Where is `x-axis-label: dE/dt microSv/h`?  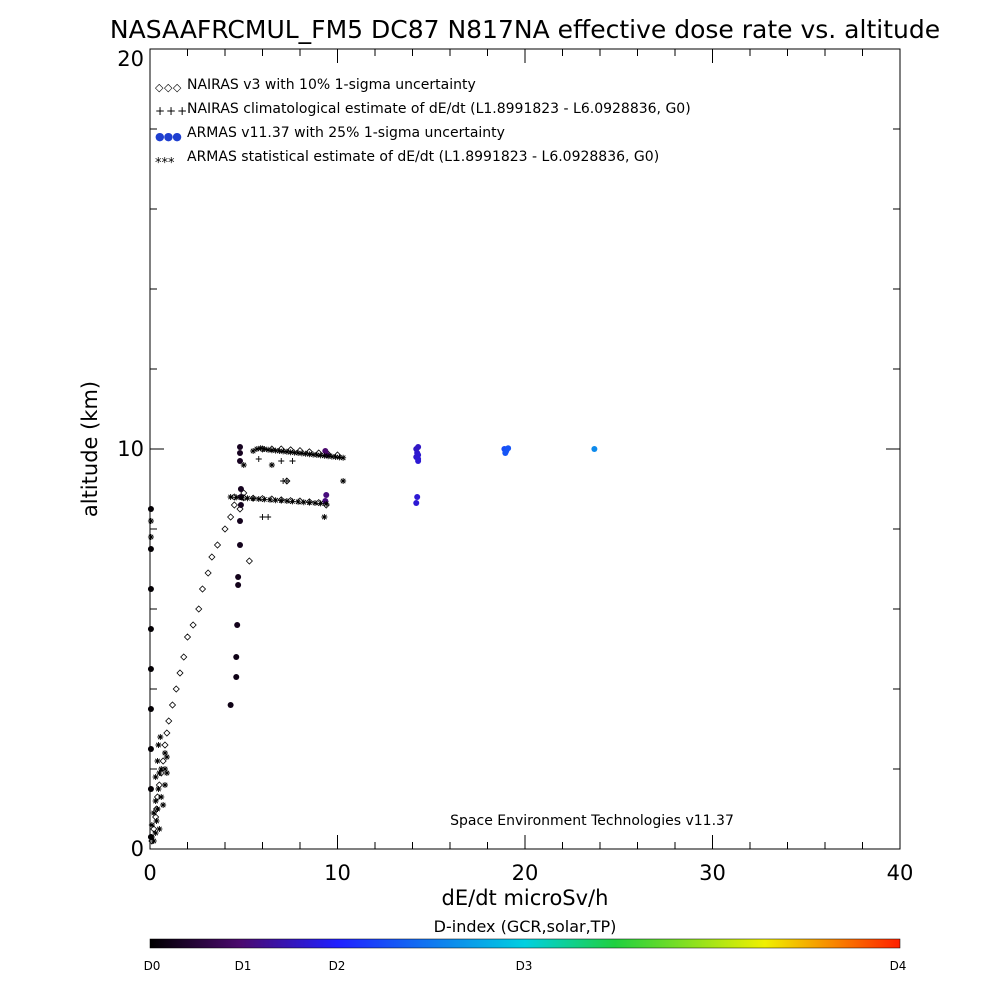 x-axis-label: dE/dt microSv/h is located at coordinates (525, 898).